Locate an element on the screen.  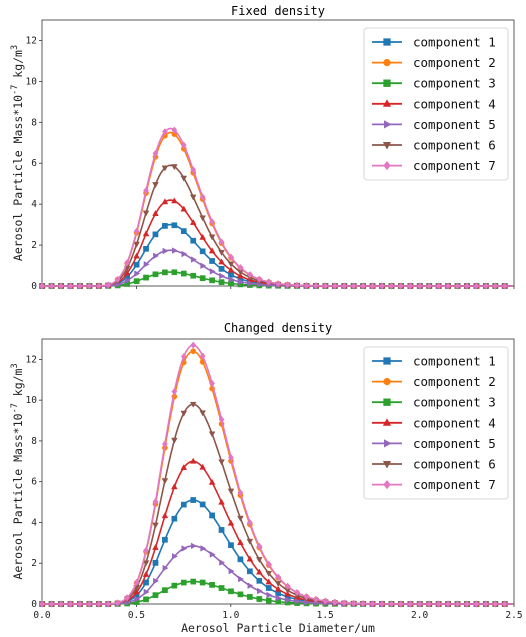
x-tick-label: 1.0 is located at coordinates (230, 615).